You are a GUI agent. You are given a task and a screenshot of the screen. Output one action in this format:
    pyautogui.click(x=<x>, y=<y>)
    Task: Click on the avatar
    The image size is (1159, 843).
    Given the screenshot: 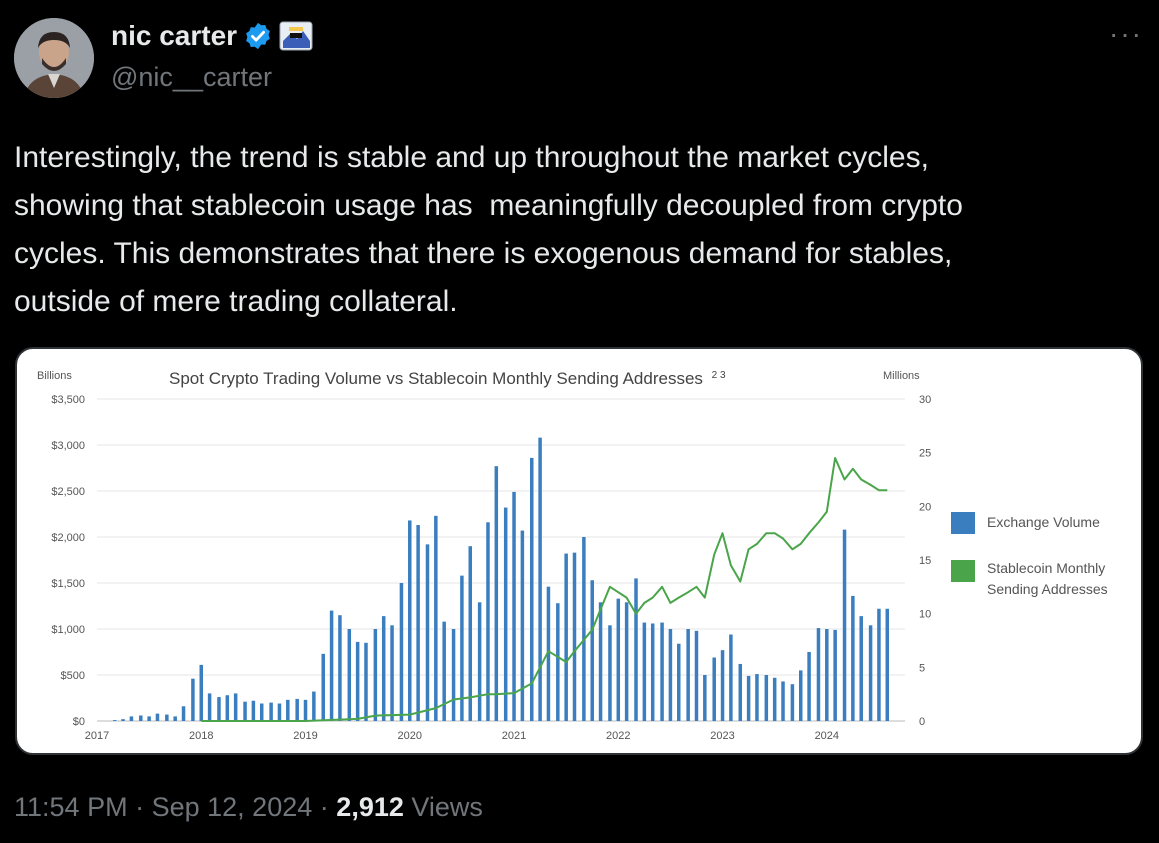 What is the action you would take?
    pyautogui.click(x=54, y=58)
    